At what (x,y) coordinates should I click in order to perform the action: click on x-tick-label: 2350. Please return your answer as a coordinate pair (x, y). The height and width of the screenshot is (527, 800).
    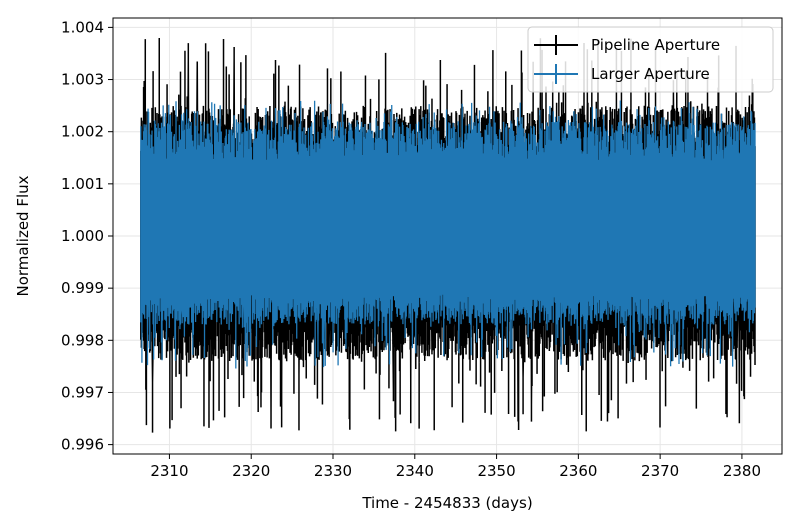
    Looking at the image, I should click on (496, 471).